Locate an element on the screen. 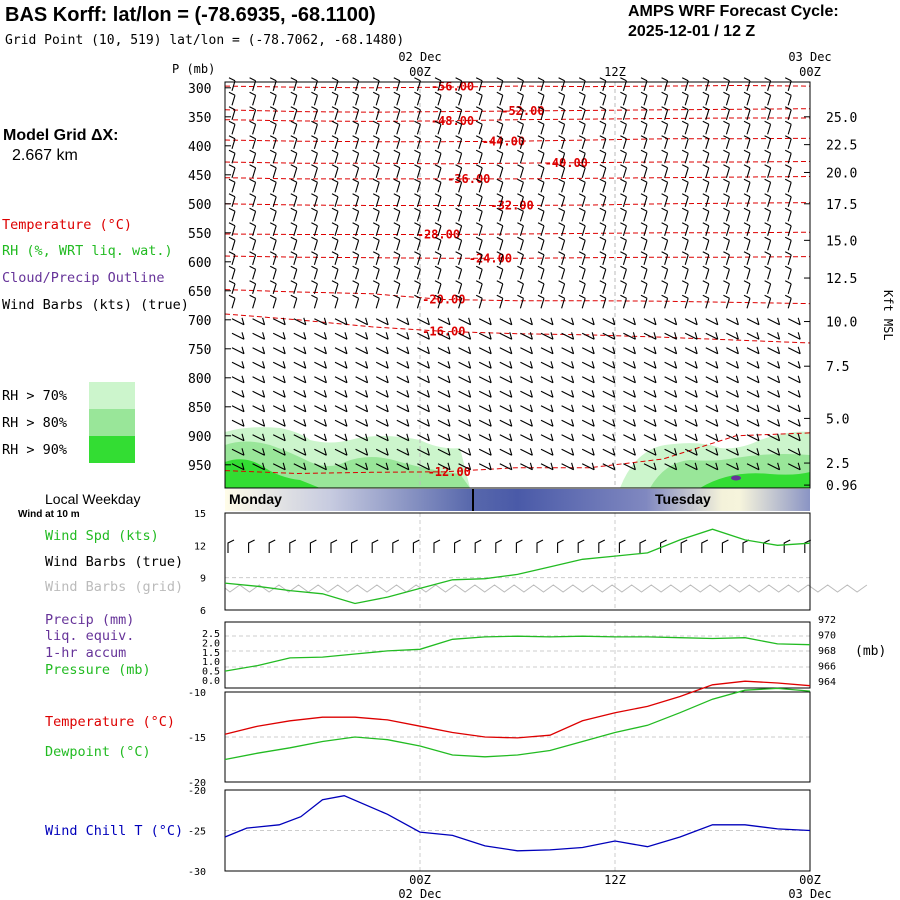 The height and width of the screenshot is (900, 900). label-pressure: Pressure (mb) is located at coordinates (98, 670).